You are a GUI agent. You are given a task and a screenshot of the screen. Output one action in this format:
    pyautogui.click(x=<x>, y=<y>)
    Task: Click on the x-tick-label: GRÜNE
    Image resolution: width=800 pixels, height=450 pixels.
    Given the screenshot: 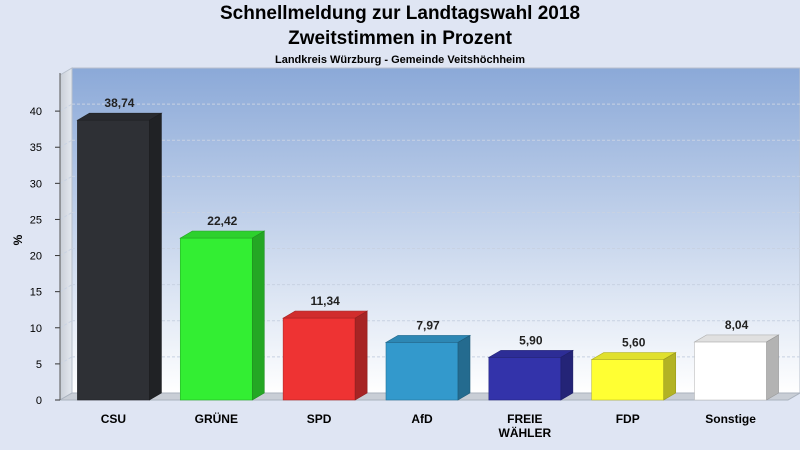 What is the action you would take?
    pyautogui.click(x=216, y=418)
    